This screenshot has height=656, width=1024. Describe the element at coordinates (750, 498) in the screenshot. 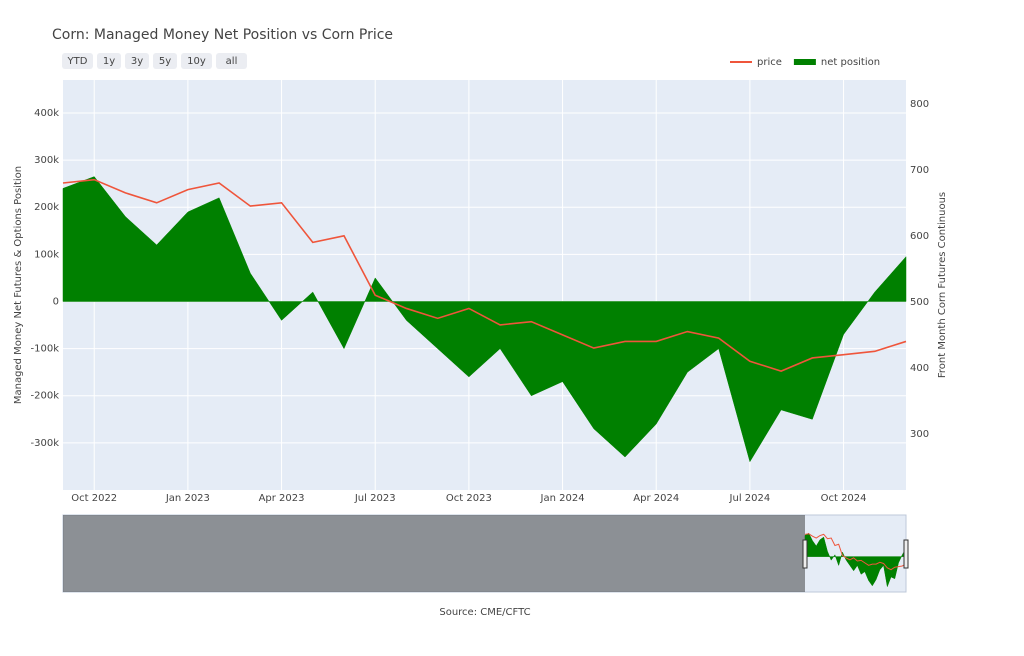

I see `x-tick-label: Jul 2024` at that location.